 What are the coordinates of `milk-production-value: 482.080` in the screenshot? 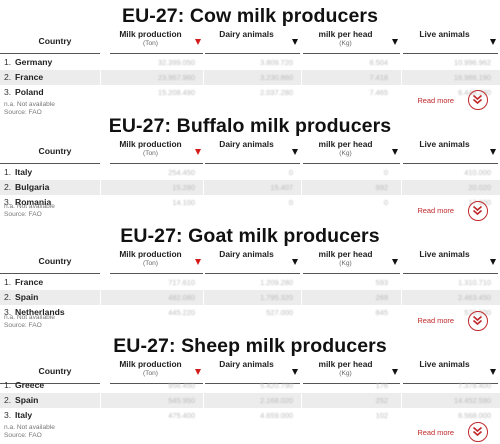 It's located at (181, 297).